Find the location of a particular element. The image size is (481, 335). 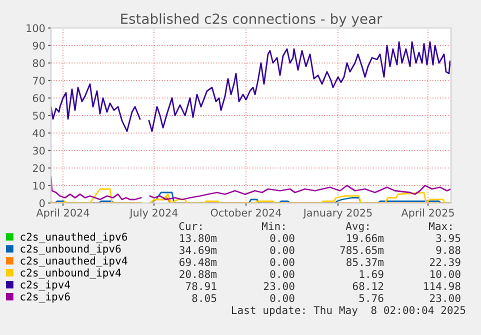

x-tick-label: January 2025 is located at coordinates (337, 213).